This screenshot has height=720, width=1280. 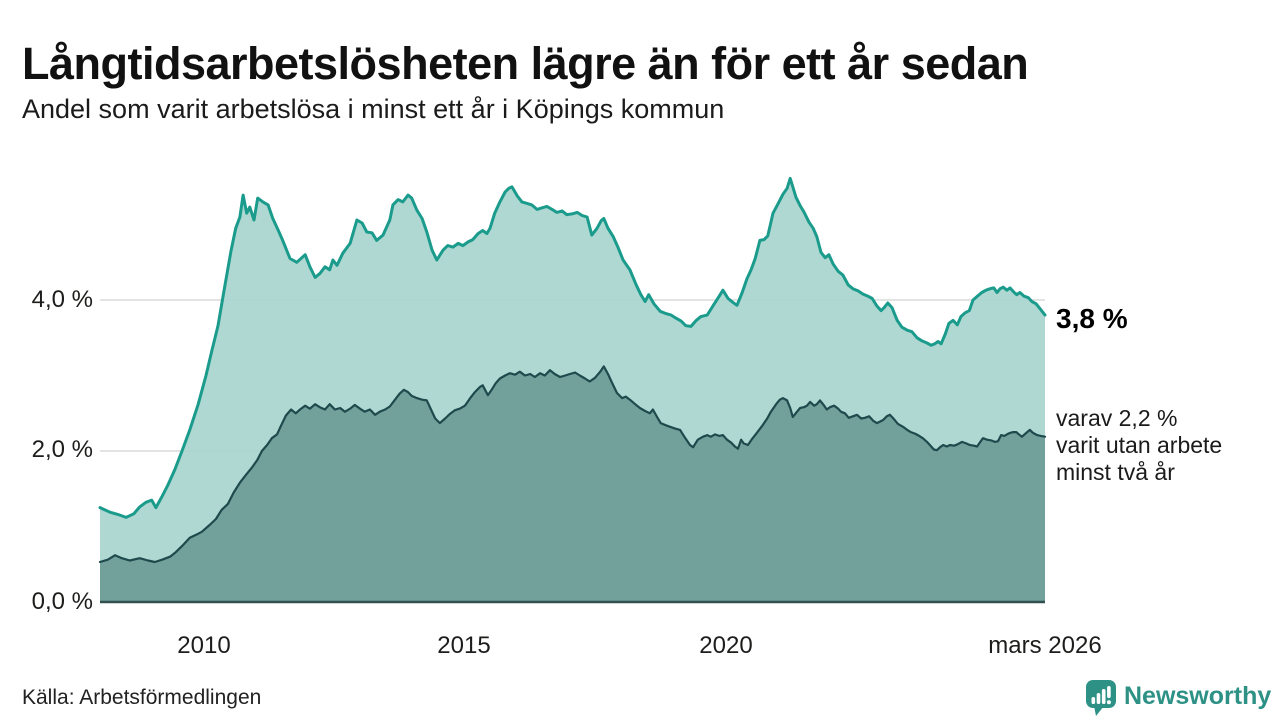 I want to click on end-sublabel-line-1: varav 2,2 %, so click(x=1117, y=418).